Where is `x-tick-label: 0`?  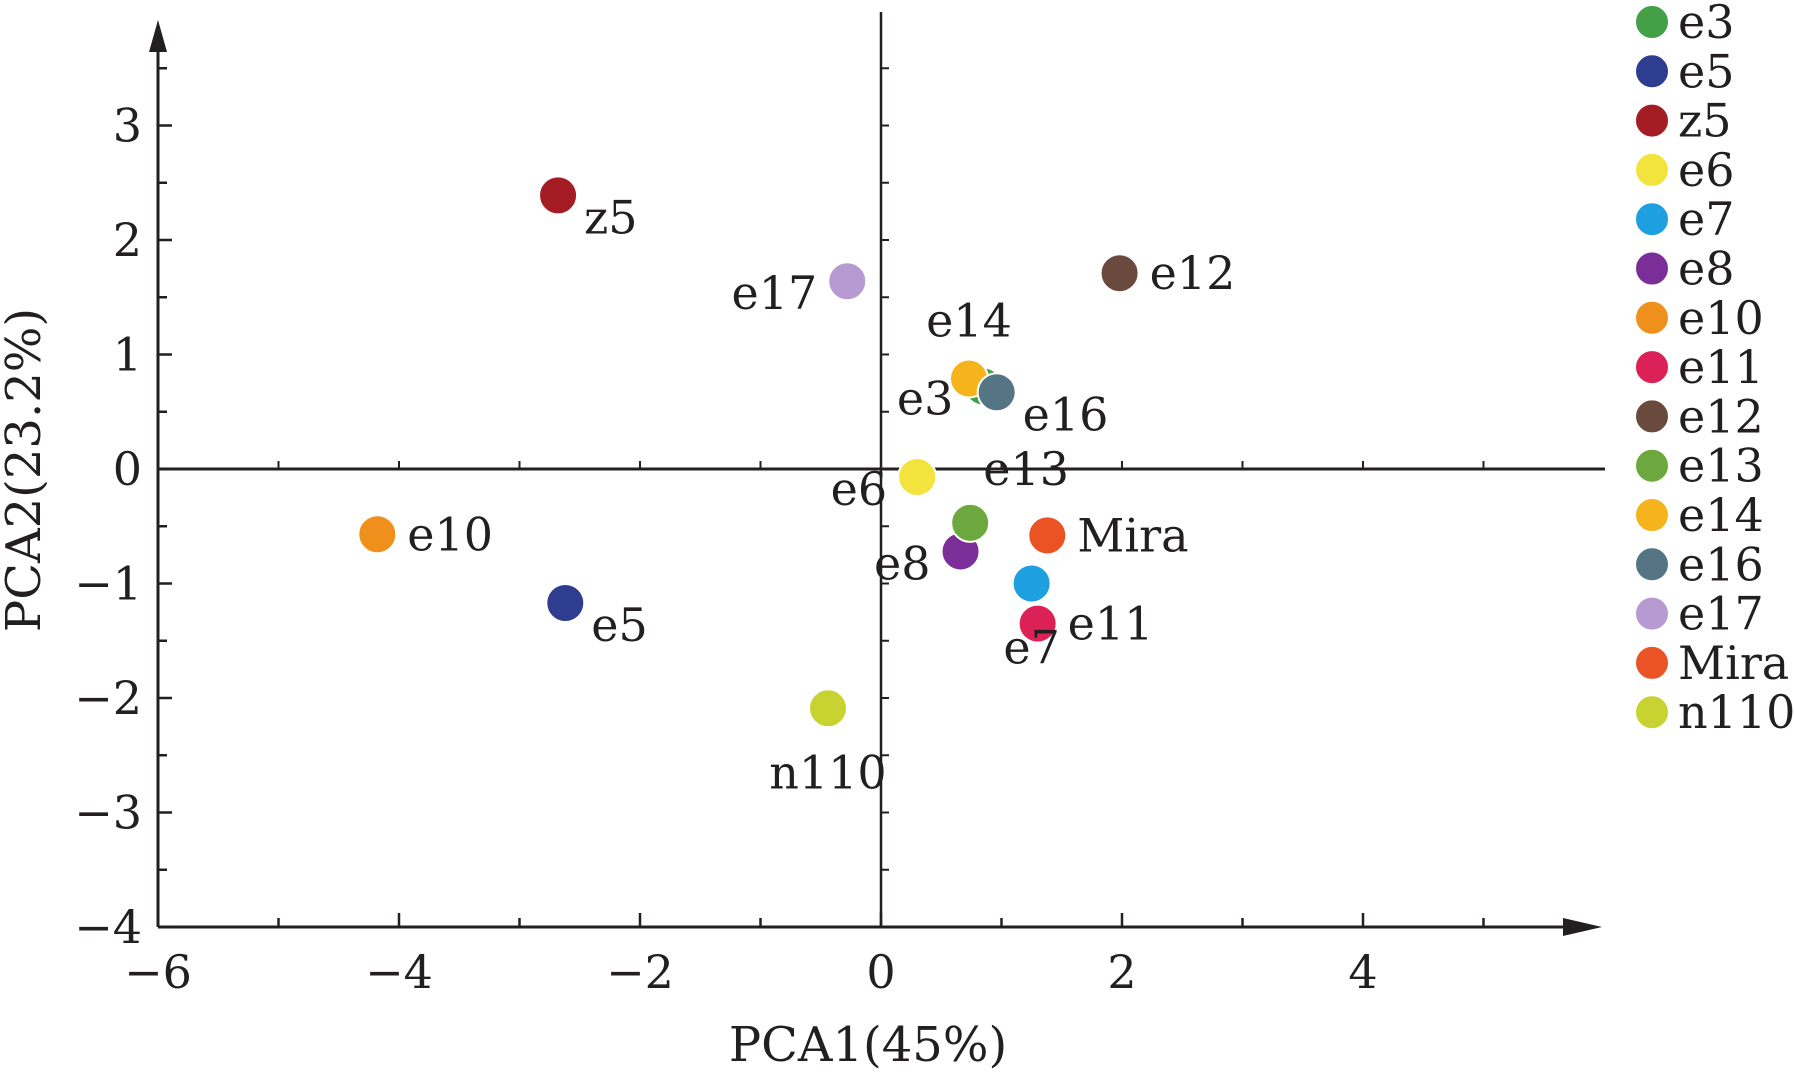
x-tick-label: 0 is located at coordinates (880, 972).